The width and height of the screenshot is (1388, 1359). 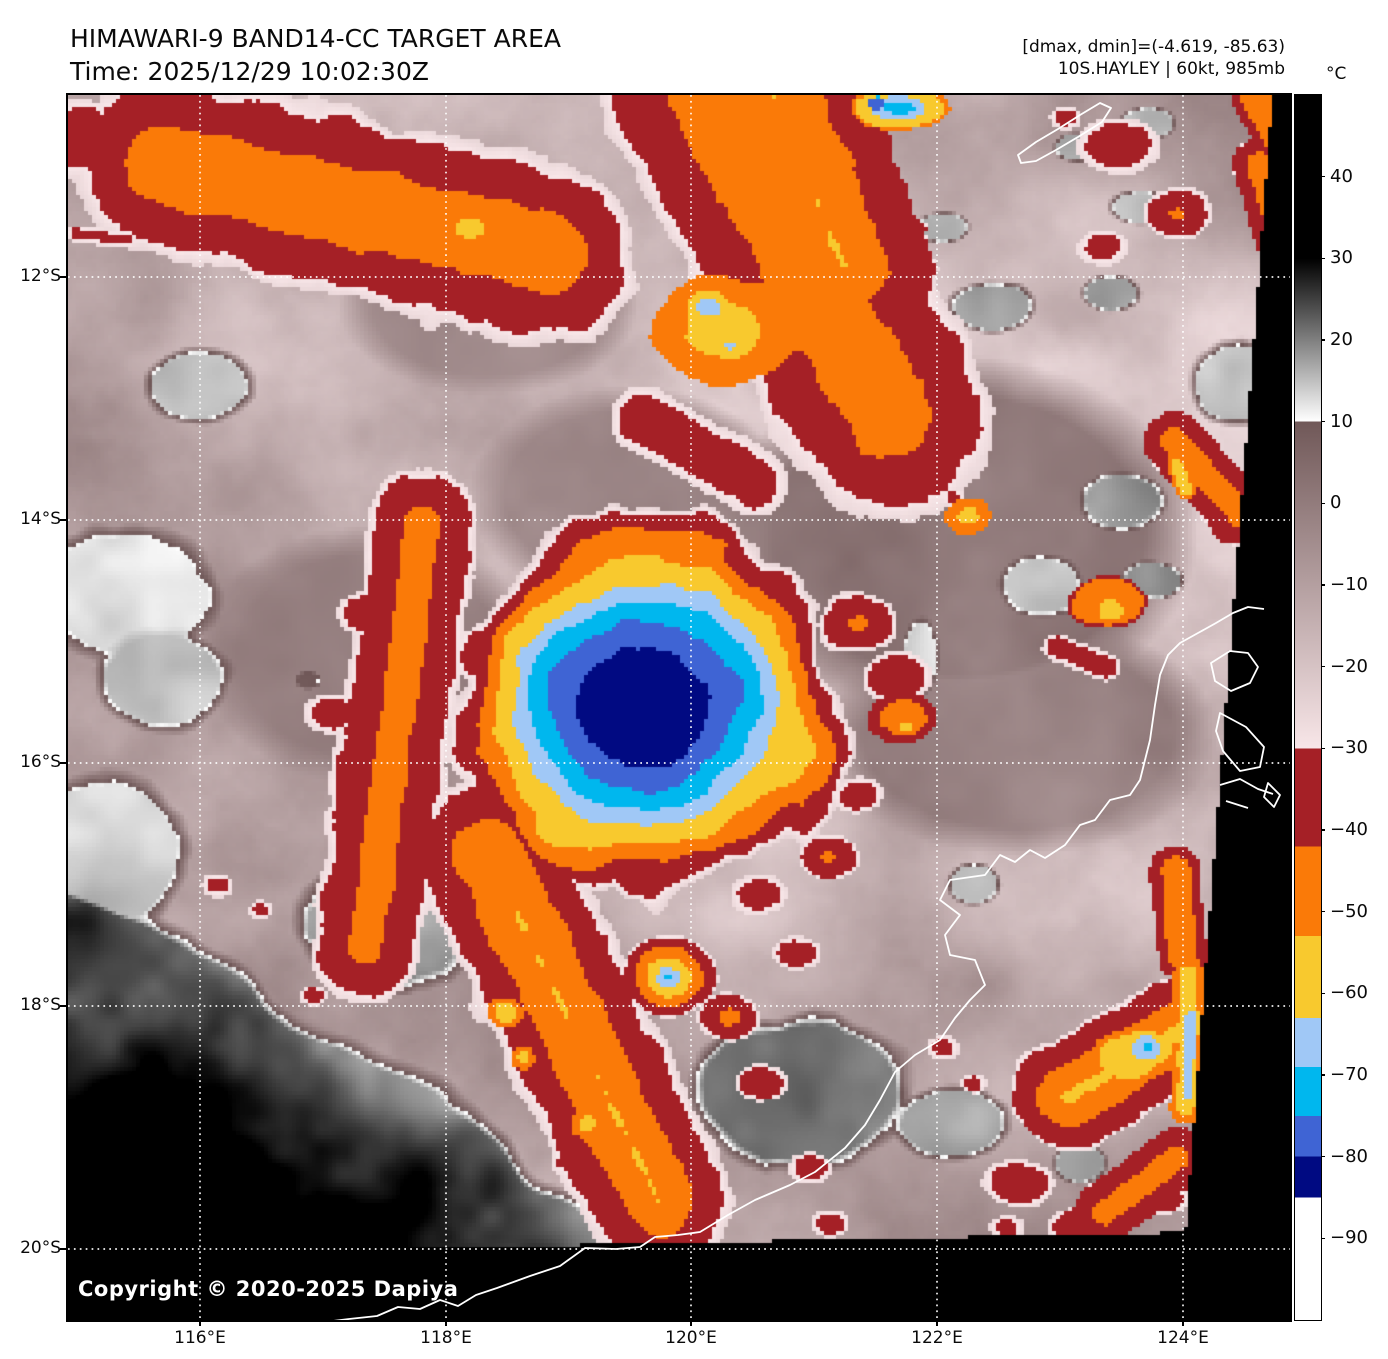 What do you see at coordinates (268, 1289) in the screenshot?
I see `copyright-text: Copyright © 2020-2025 Dapiya` at bounding box center [268, 1289].